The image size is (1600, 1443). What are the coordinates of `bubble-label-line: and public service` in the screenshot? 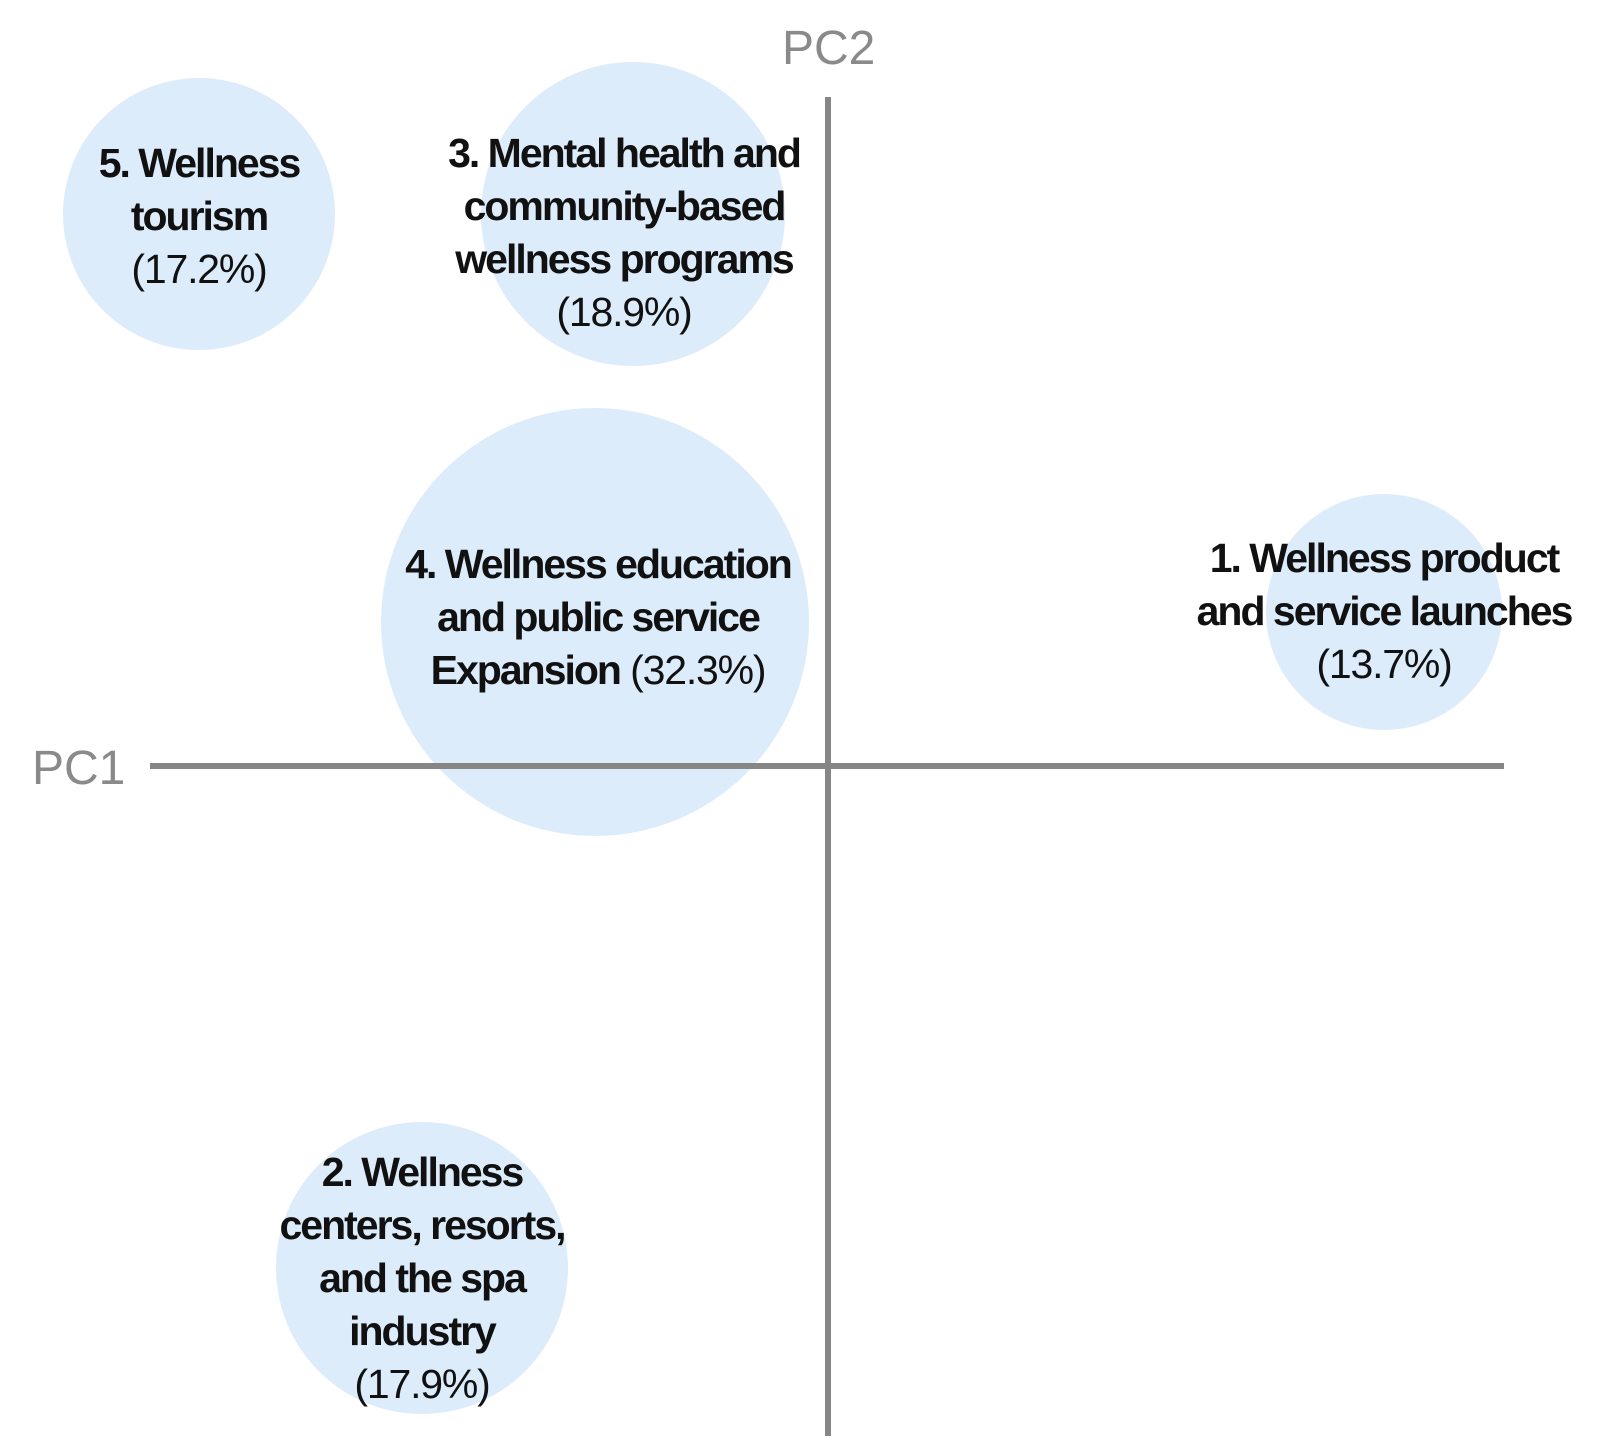 It's located at (598, 617).